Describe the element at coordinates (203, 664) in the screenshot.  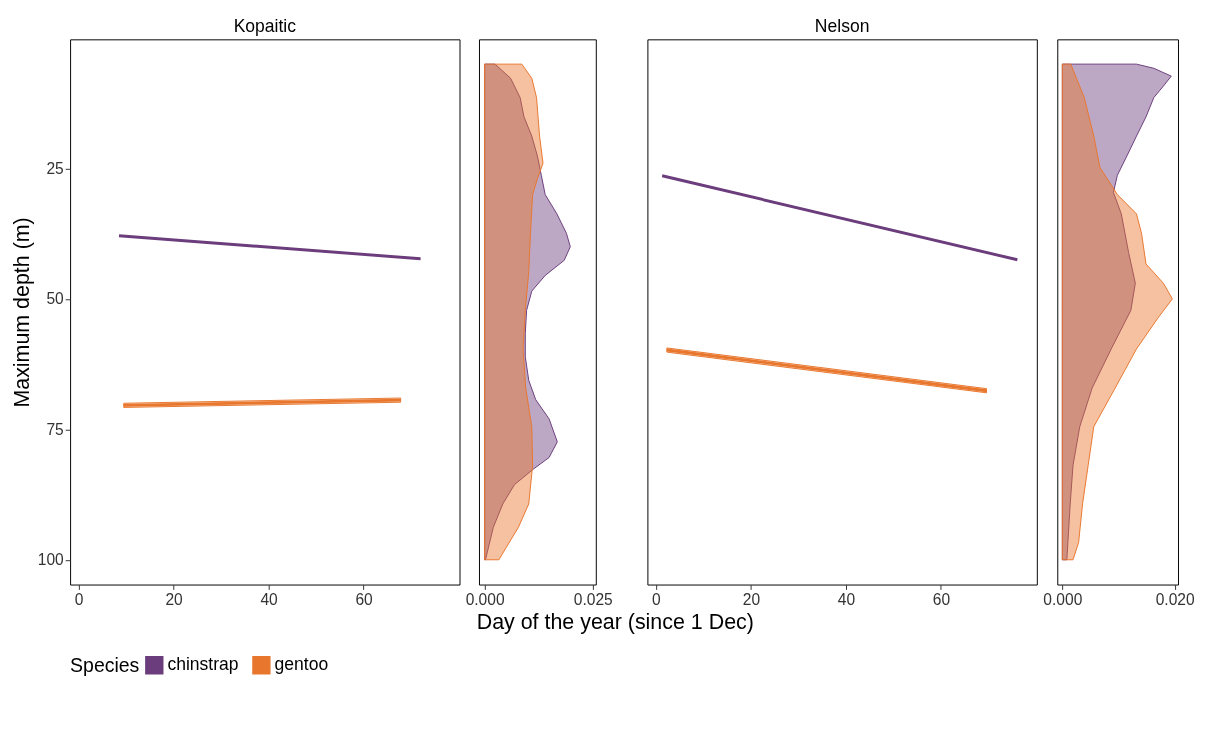
I see `legend-label: chinstrap` at that location.